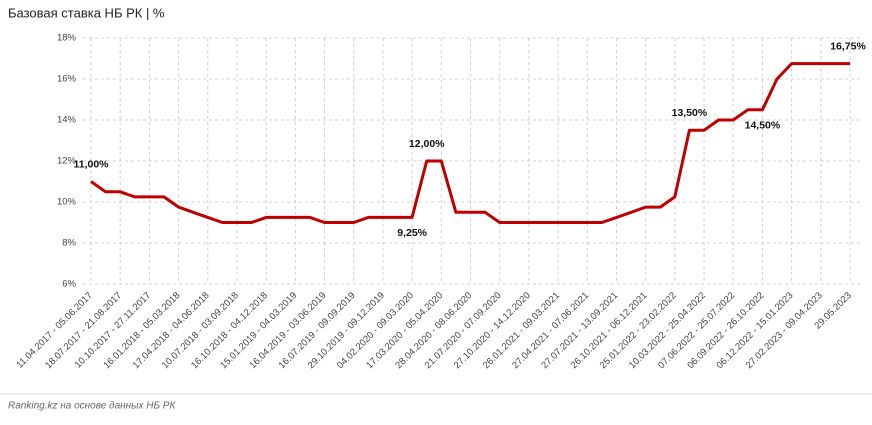  Describe the element at coordinates (848, 46) in the screenshot. I see `data-label: 16,75%` at that location.